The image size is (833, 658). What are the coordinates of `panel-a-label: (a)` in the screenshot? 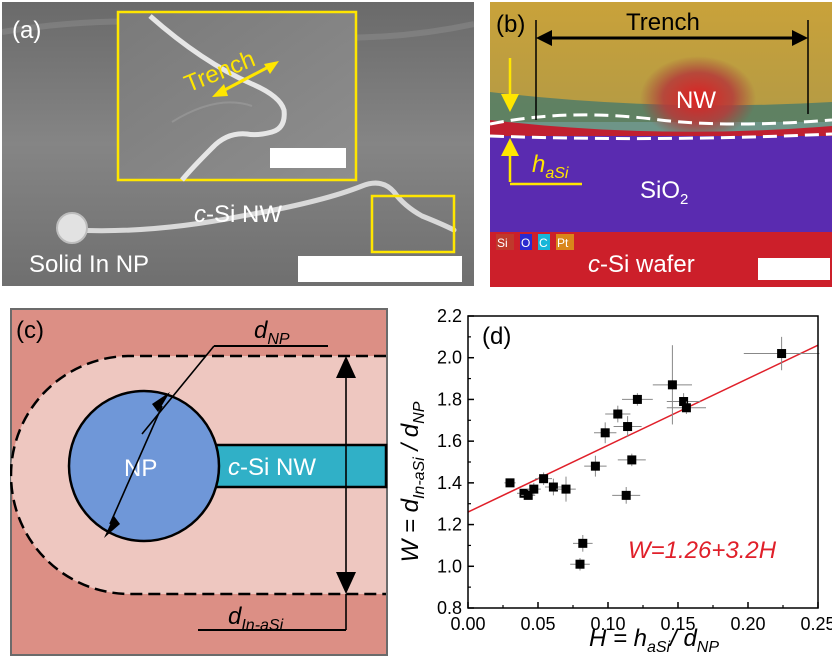 It's located at (26, 30).